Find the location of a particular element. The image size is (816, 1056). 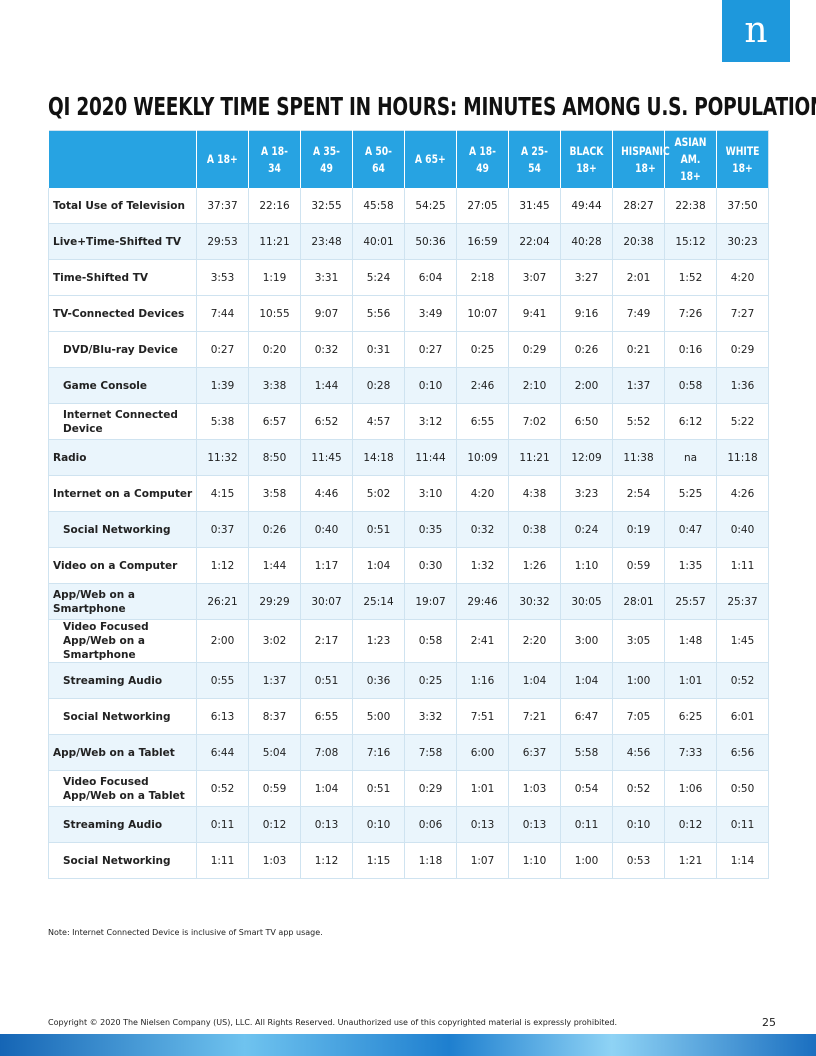

cell: 4:26 is located at coordinates (742, 493).